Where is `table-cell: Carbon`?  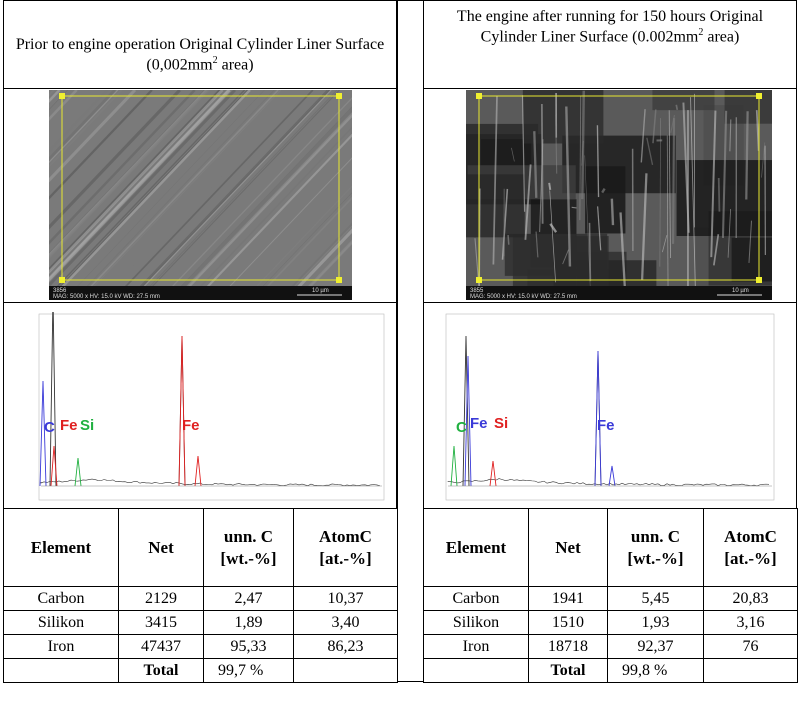 table-cell: Carbon is located at coordinates (61, 598).